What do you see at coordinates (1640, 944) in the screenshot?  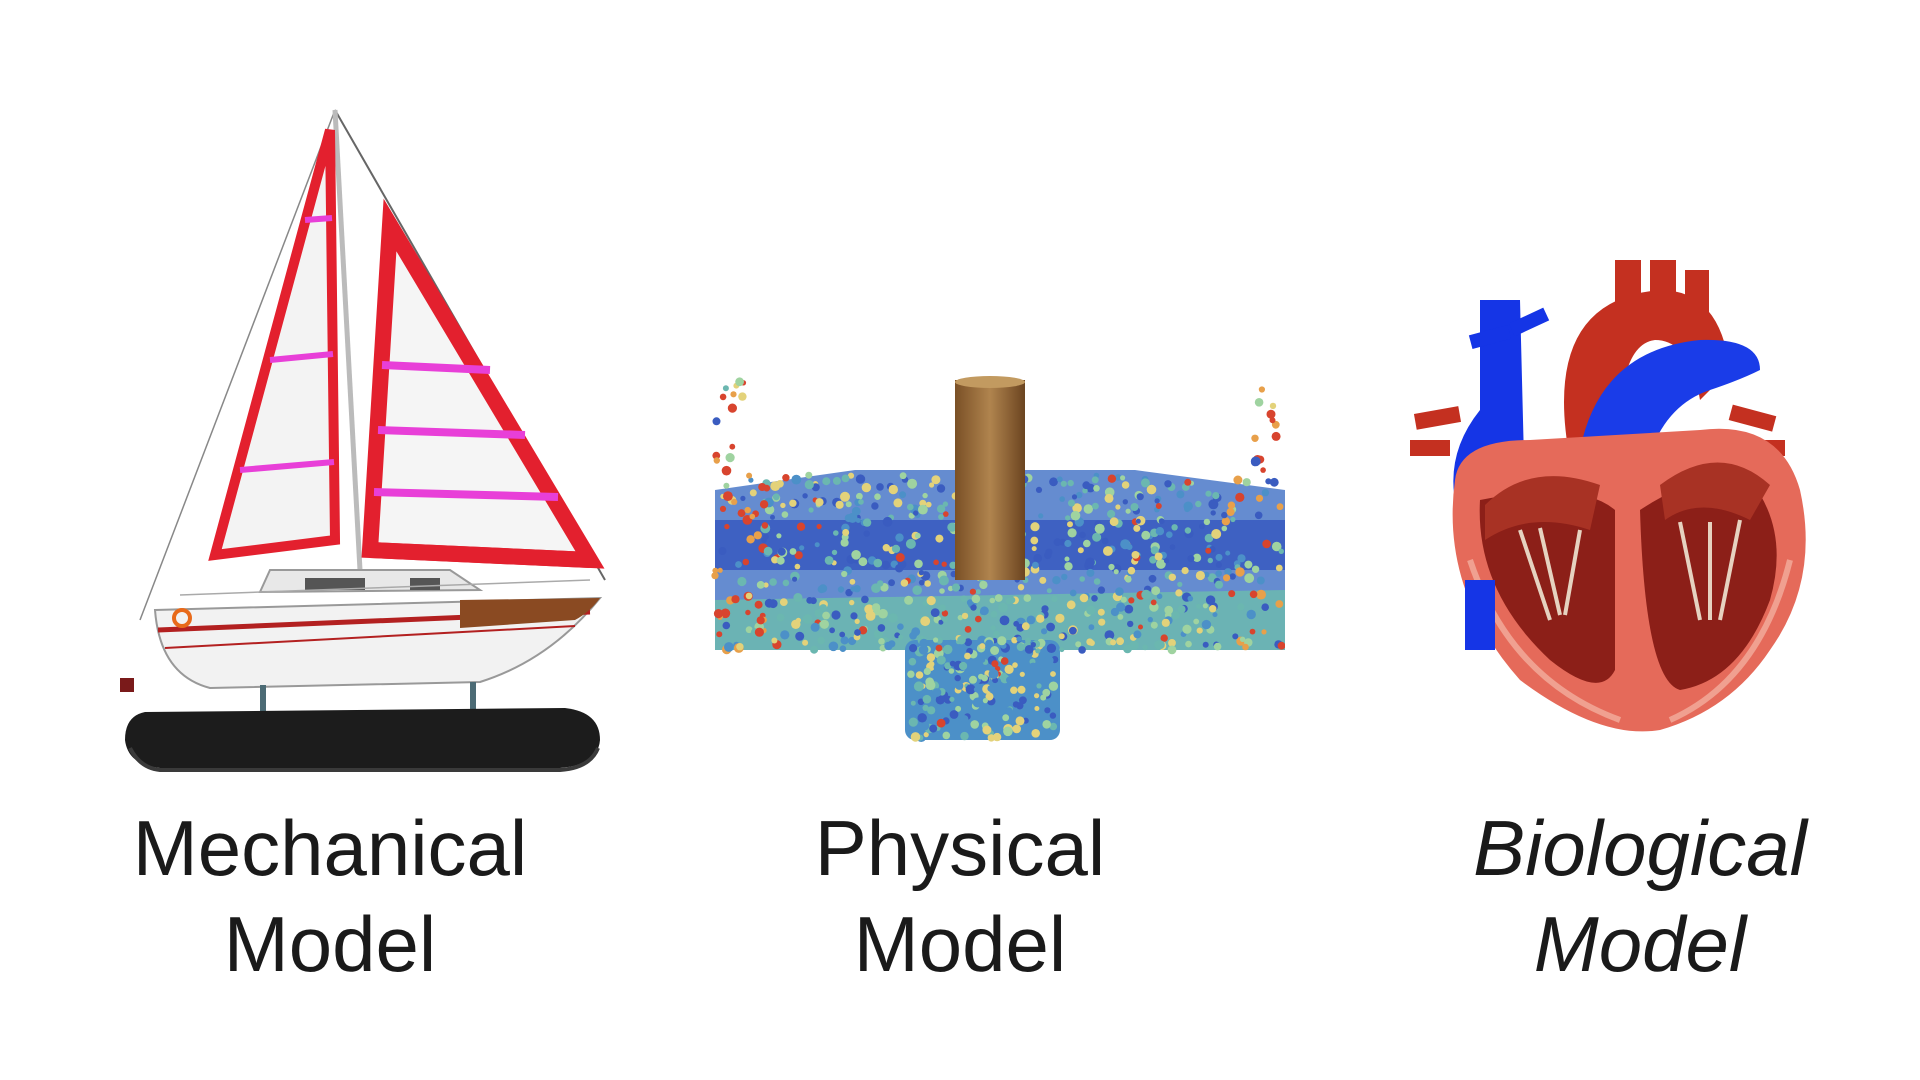 I see `caption-line-2: Model` at bounding box center [1640, 944].